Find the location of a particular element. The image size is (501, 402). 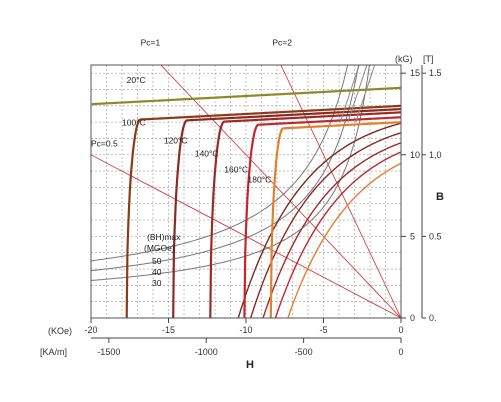

x-tick-label-kam: -1000 is located at coordinates (206, 352).